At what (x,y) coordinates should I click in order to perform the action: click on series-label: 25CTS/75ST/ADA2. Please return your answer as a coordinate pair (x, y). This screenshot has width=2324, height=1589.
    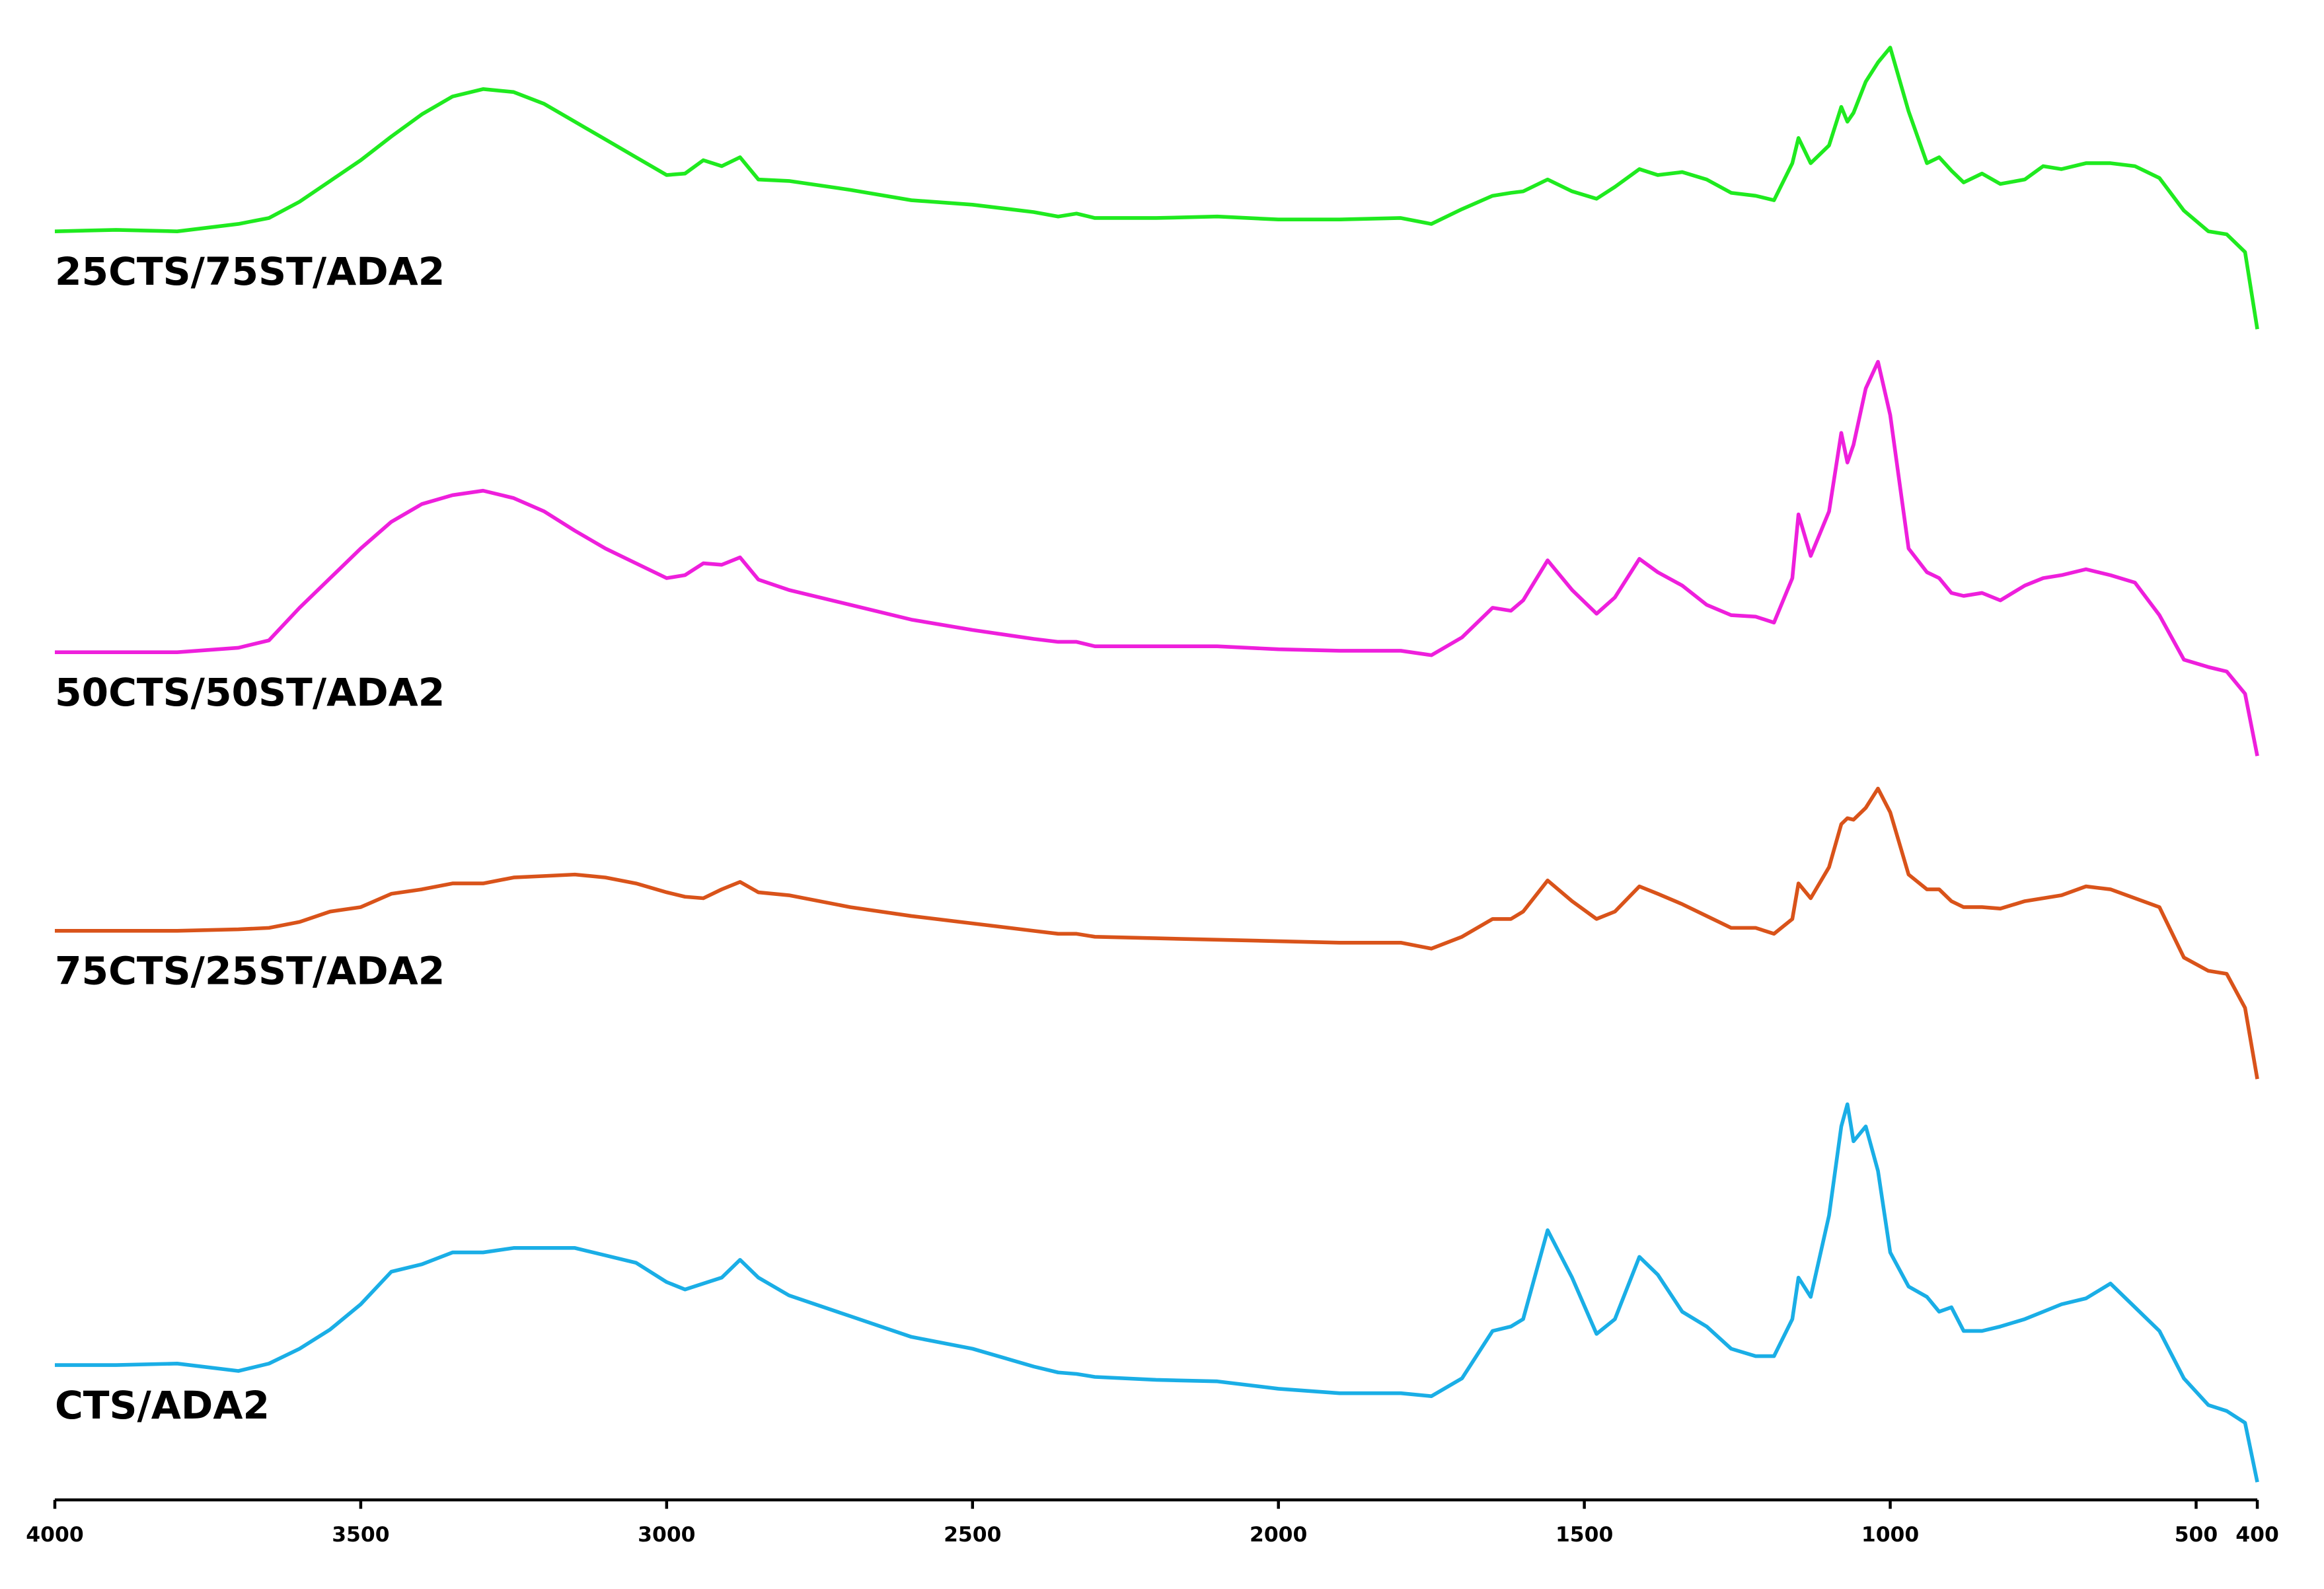
    Looking at the image, I should click on (250, 271).